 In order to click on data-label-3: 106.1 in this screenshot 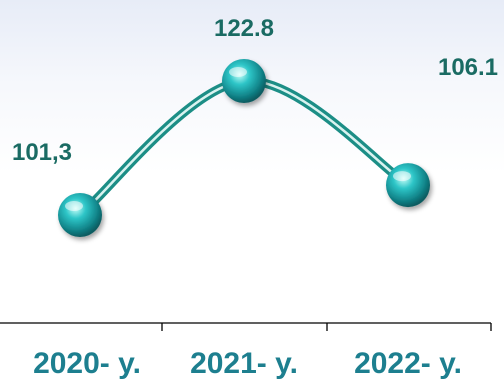, I will do `click(468, 67)`.